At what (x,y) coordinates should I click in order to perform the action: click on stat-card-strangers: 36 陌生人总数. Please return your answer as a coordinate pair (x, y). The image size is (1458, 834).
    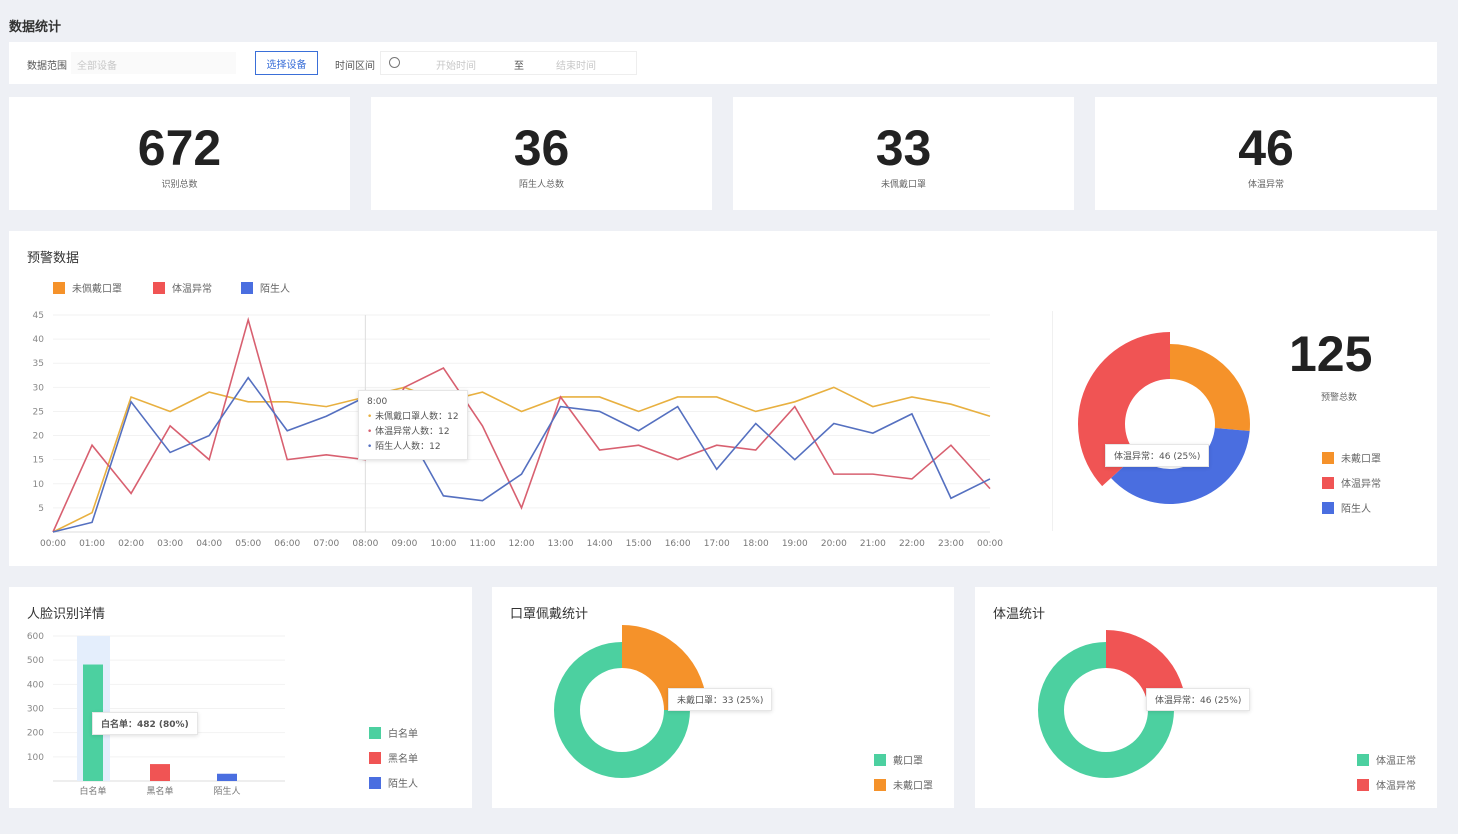
    Looking at the image, I should click on (541, 153).